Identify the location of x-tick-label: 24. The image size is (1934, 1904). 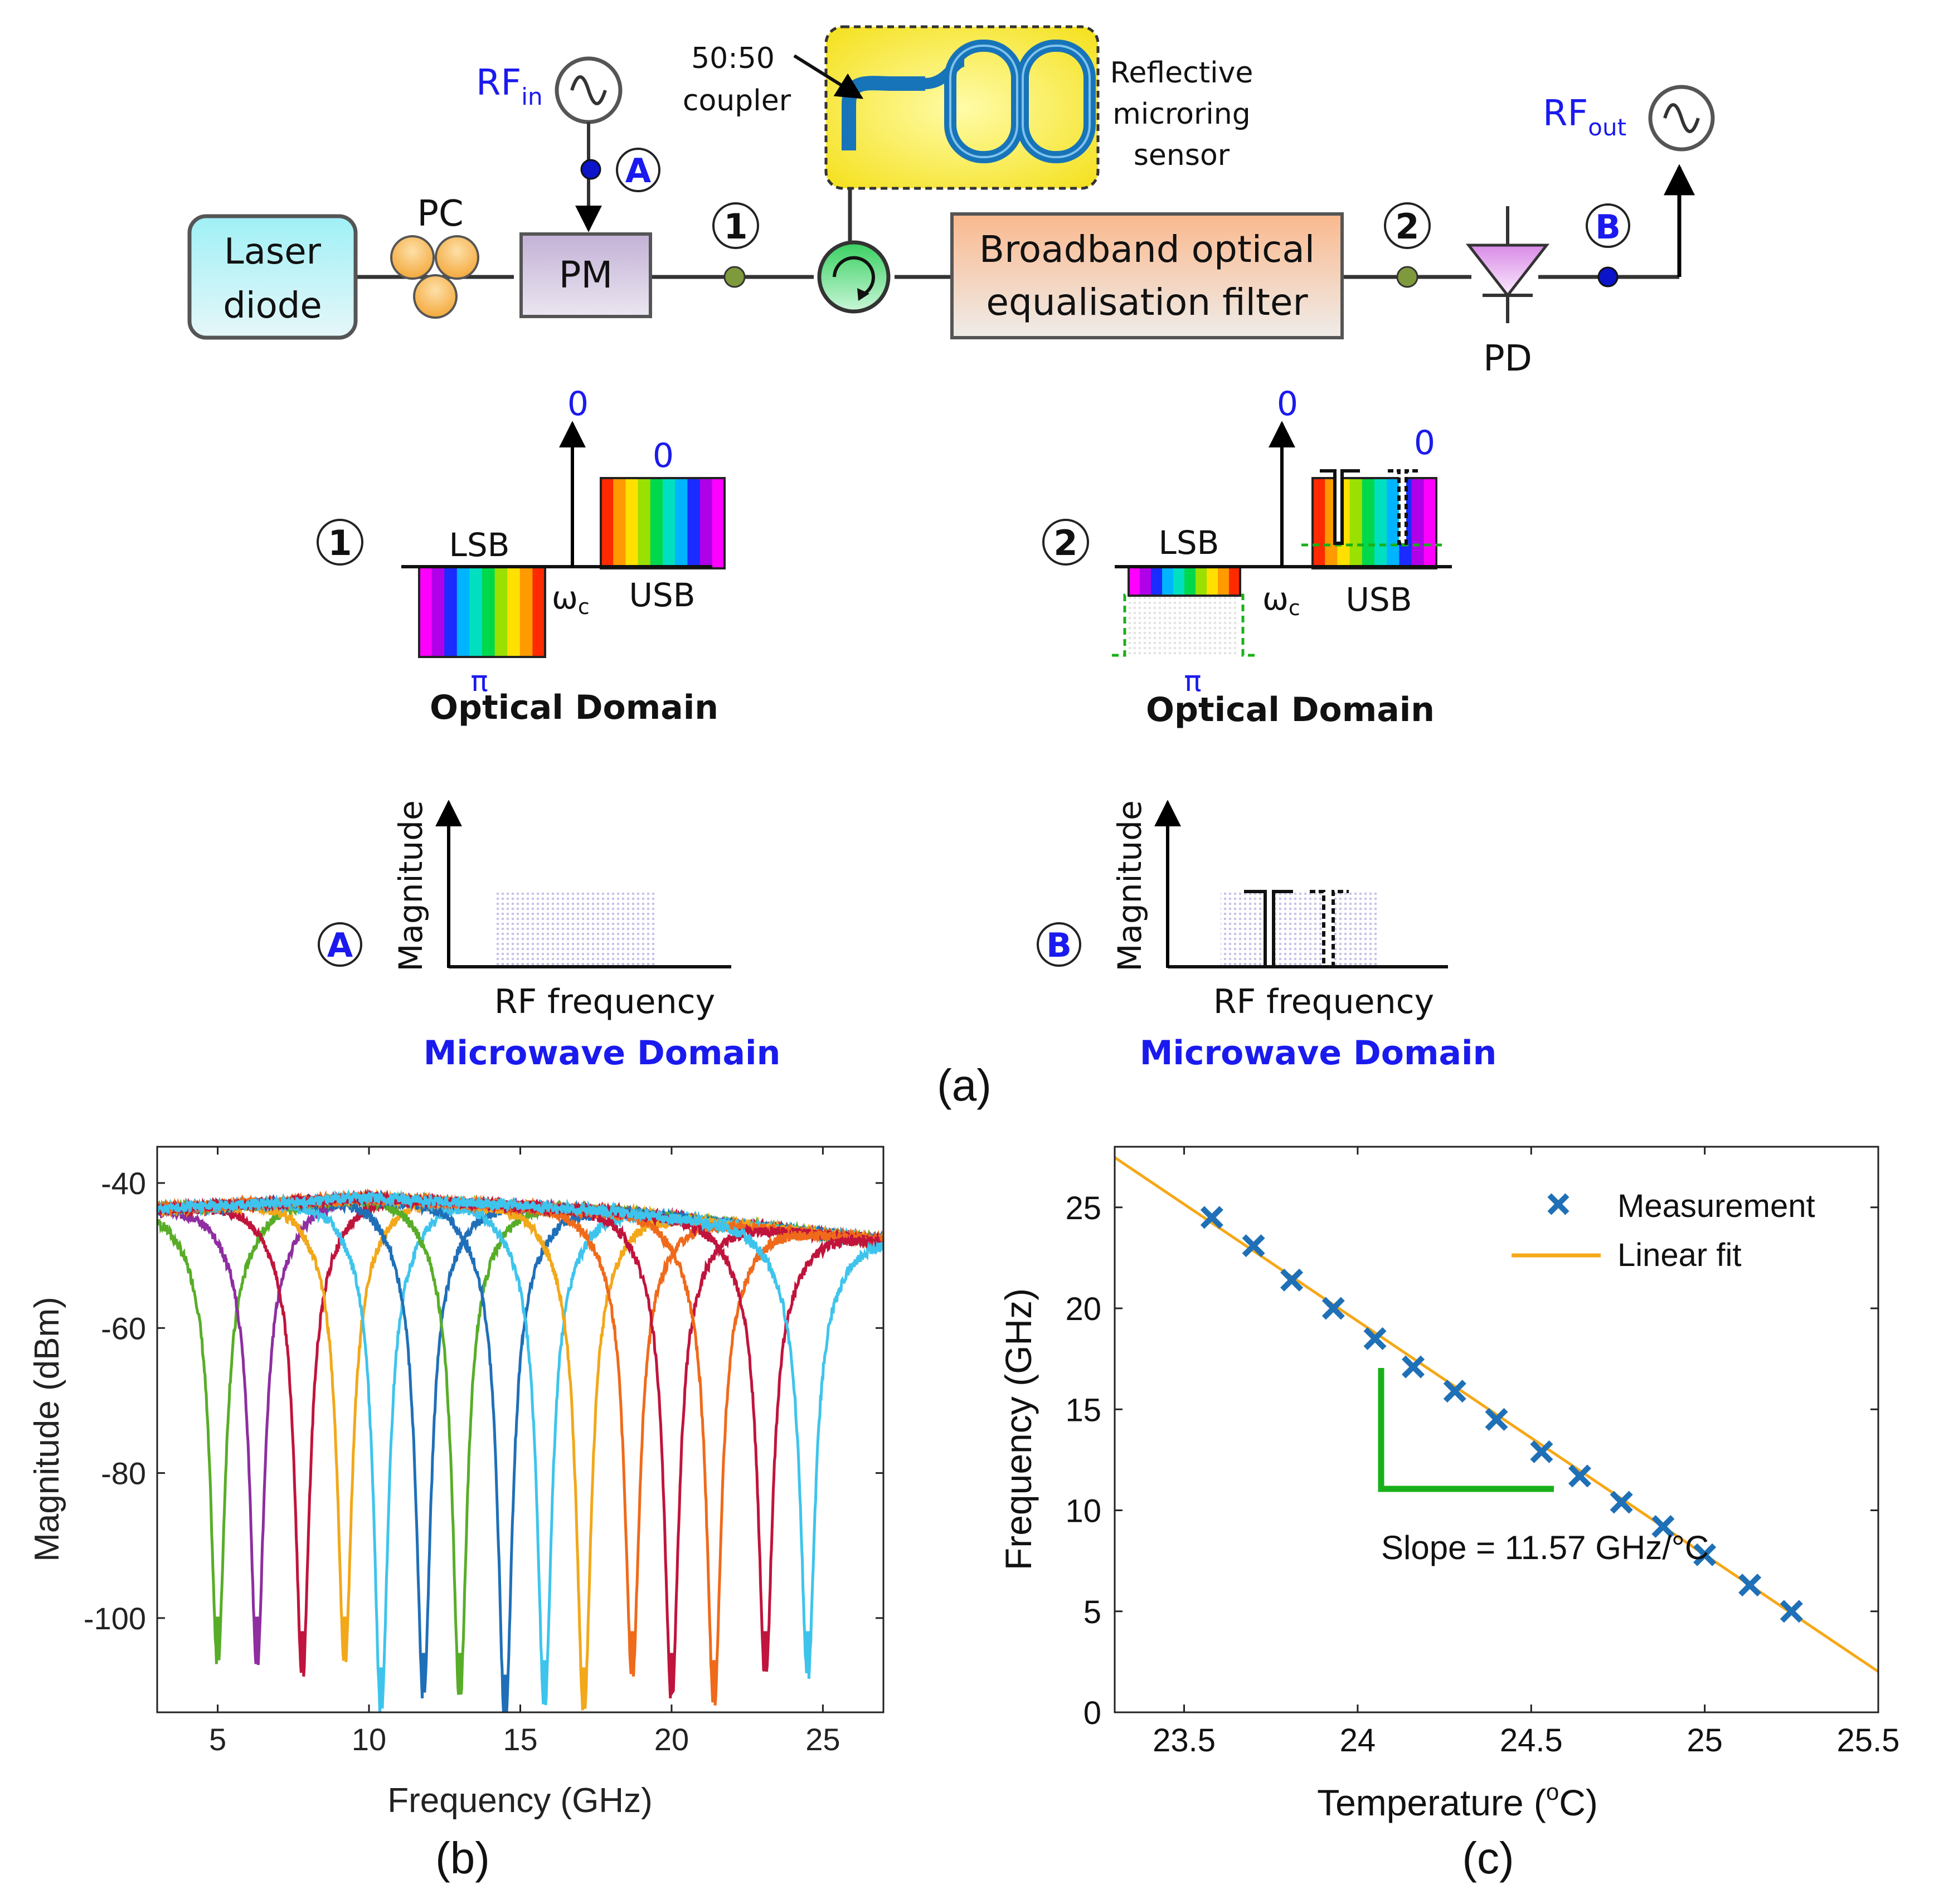
(1358, 1741).